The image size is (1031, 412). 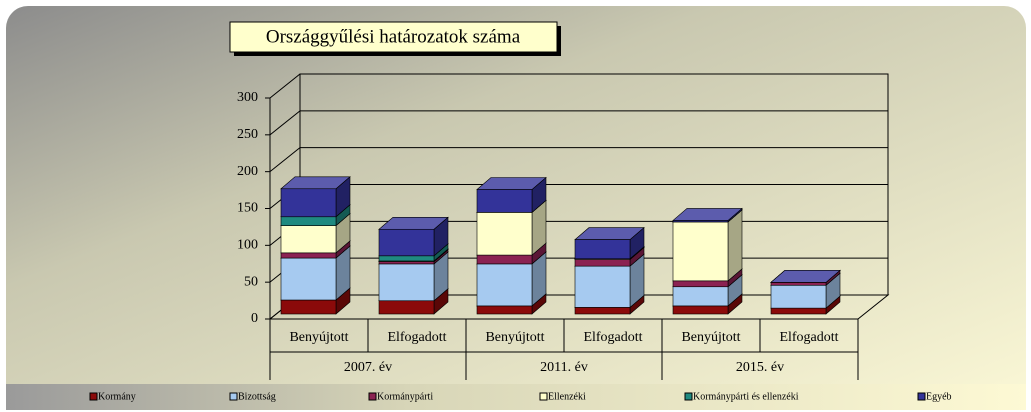 What do you see at coordinates (251, 281) in the screenshot?
I see `y-tick-label: 50` at bounding box center [251, 281].